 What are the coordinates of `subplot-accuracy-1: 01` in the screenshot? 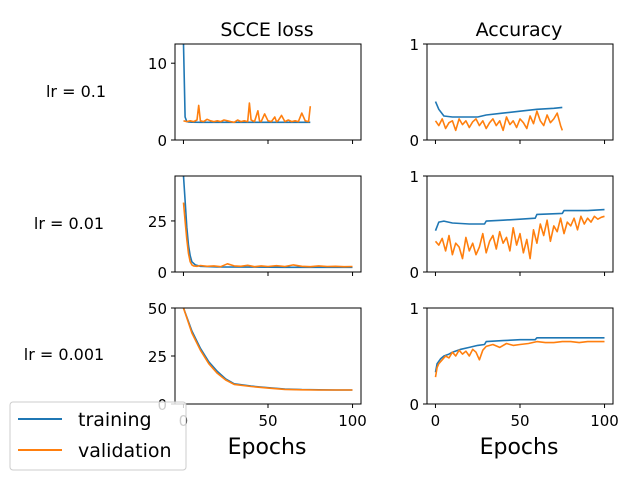 It's located at (511, 93).